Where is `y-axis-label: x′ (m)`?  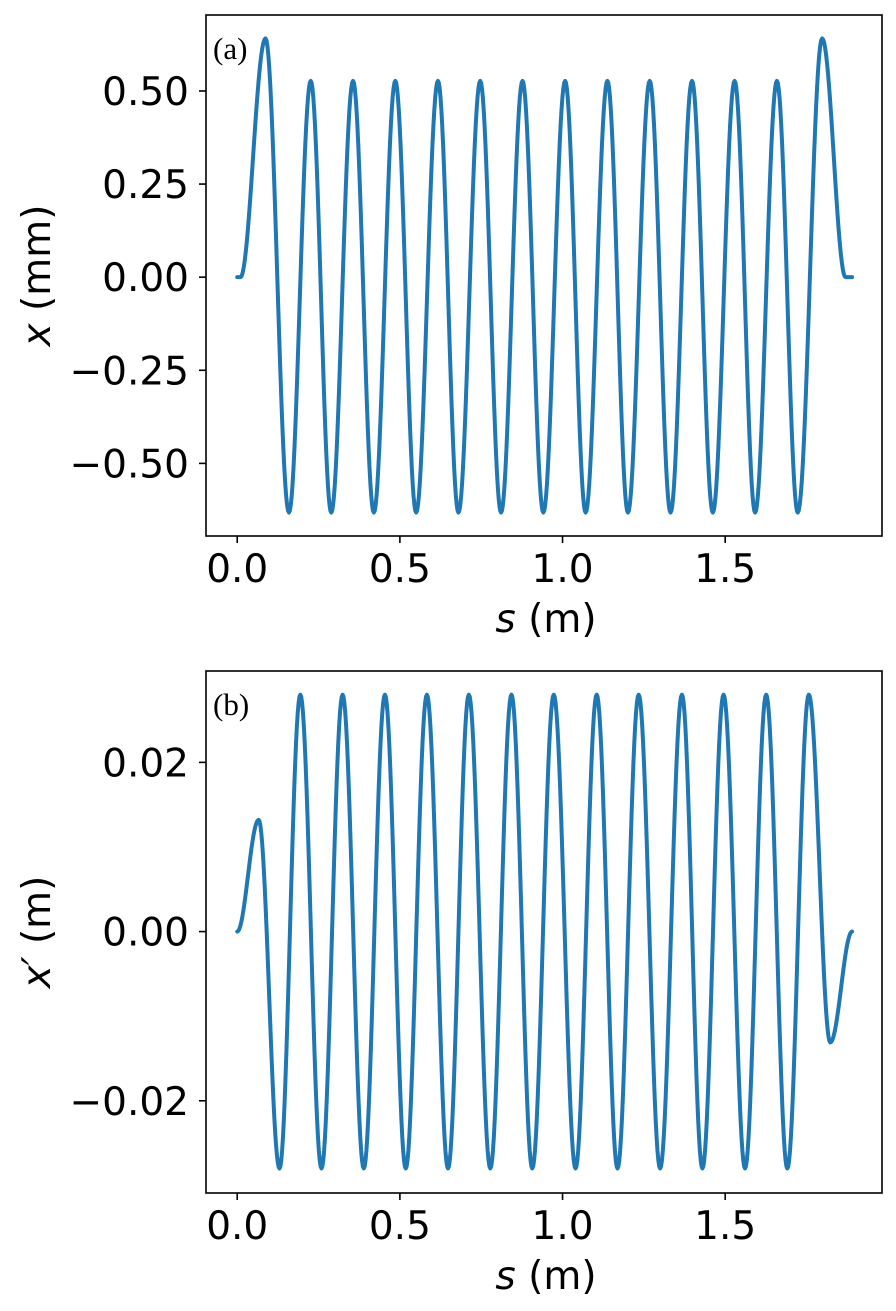 y-axis-label: x′ (m) is located at coordinates (37, 933).